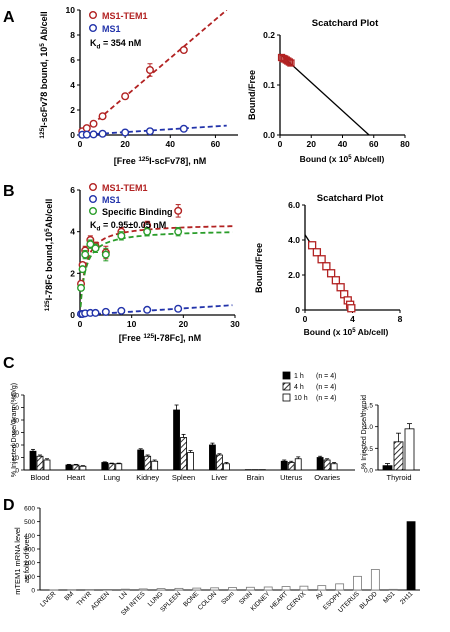 This screenshot has height=632, width=450. Describe the element at coordinates (92, 210) in the screenshot. I see `legend-marker-b-specific` at that location.